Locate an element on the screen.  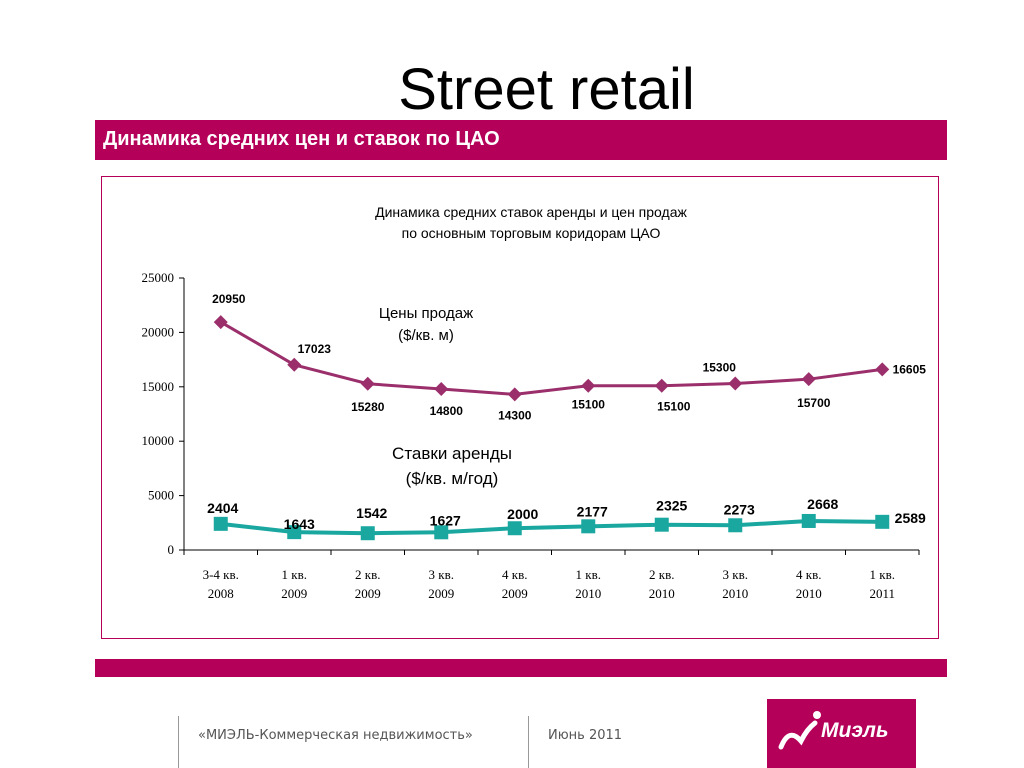
data-label: 2668 is located at coordinates (822, 504).